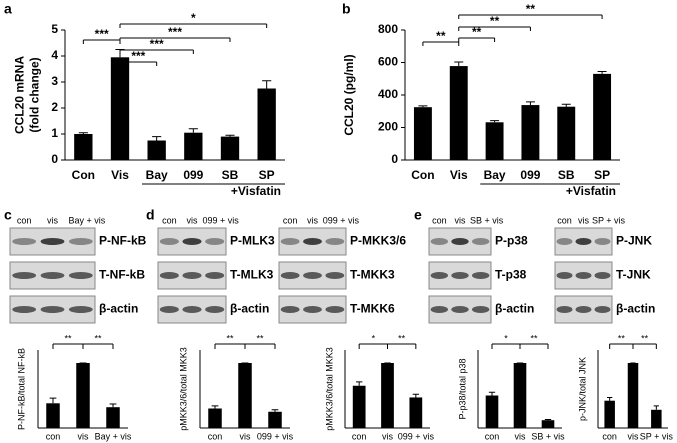 This screenshot has height=443, width=677. What do you see at coordinates (602, 175) in the screenshot?
I see `x-tick-label: SP` at bounding box center [602, 175].